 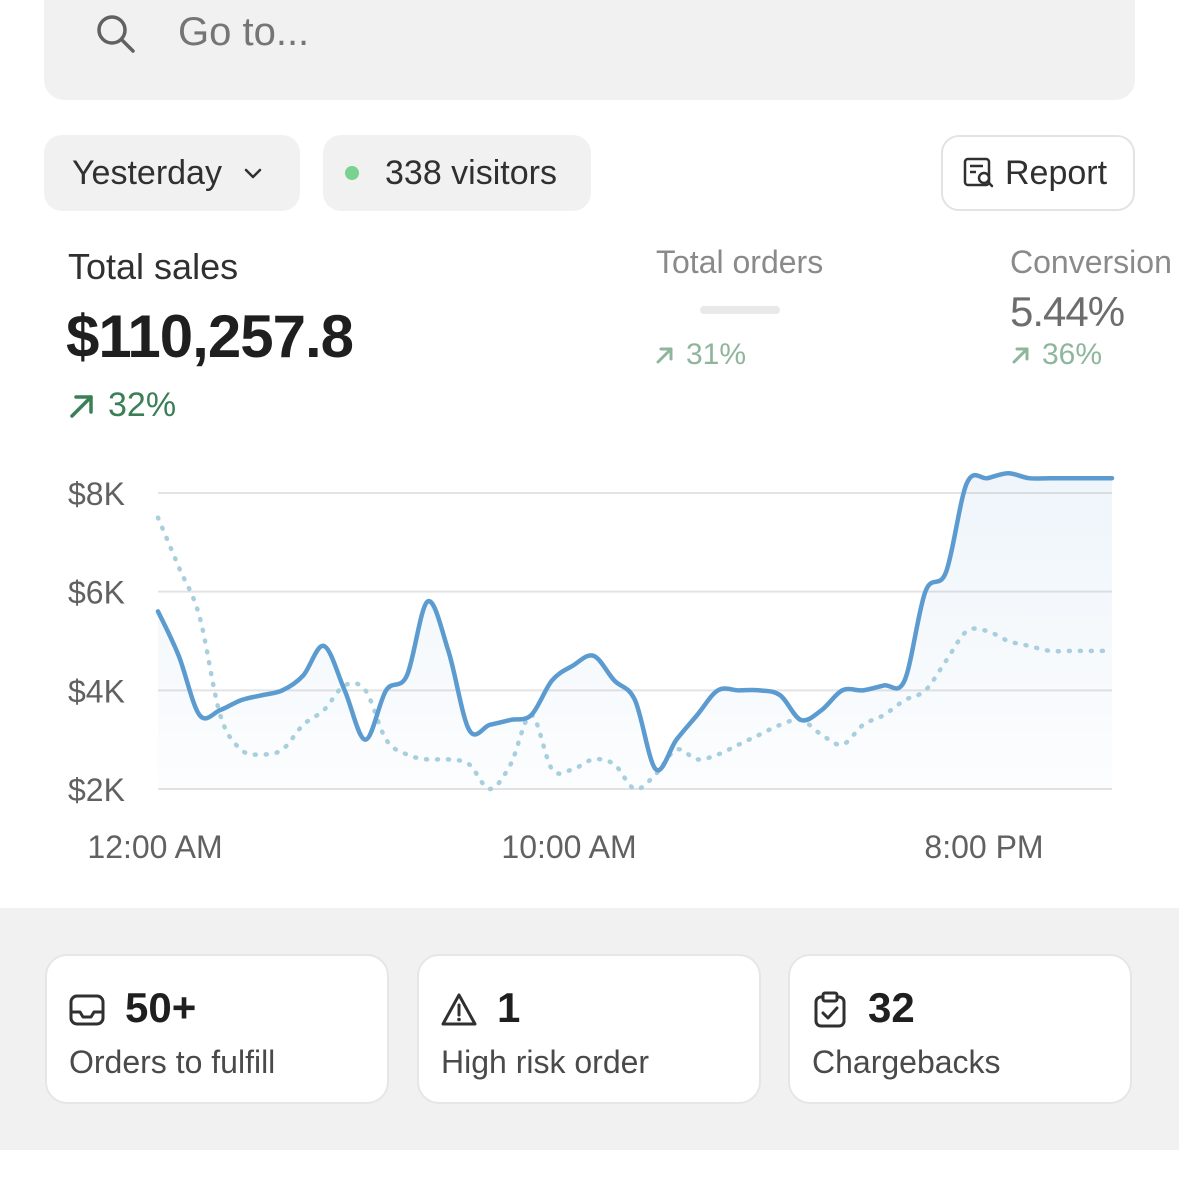 I want to click on x-tick-label: 8:00 PM, so click(x=983, y=847).